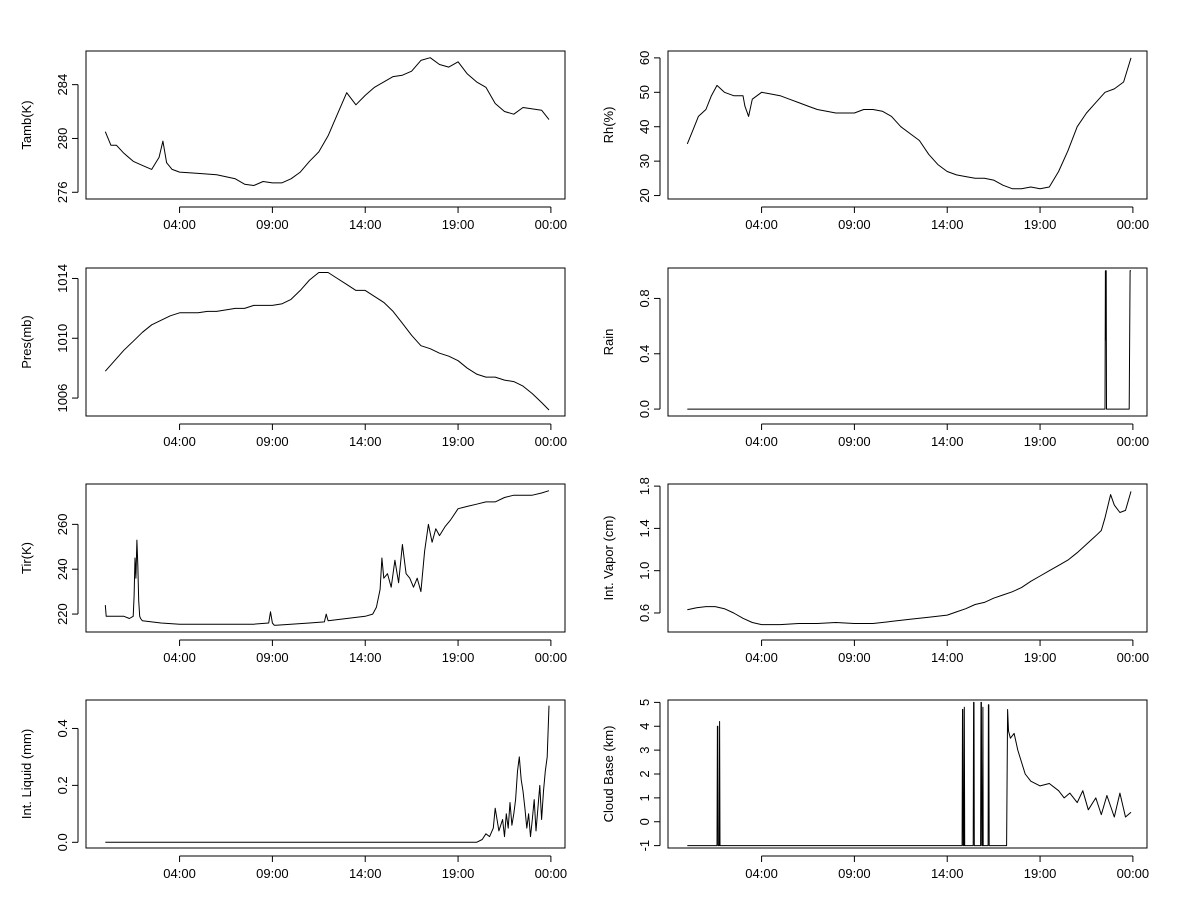  What do you see at coordinates (644, 58) in the screenshot?
I see `y-tick-label: 60` at bounding box center [644, 58].